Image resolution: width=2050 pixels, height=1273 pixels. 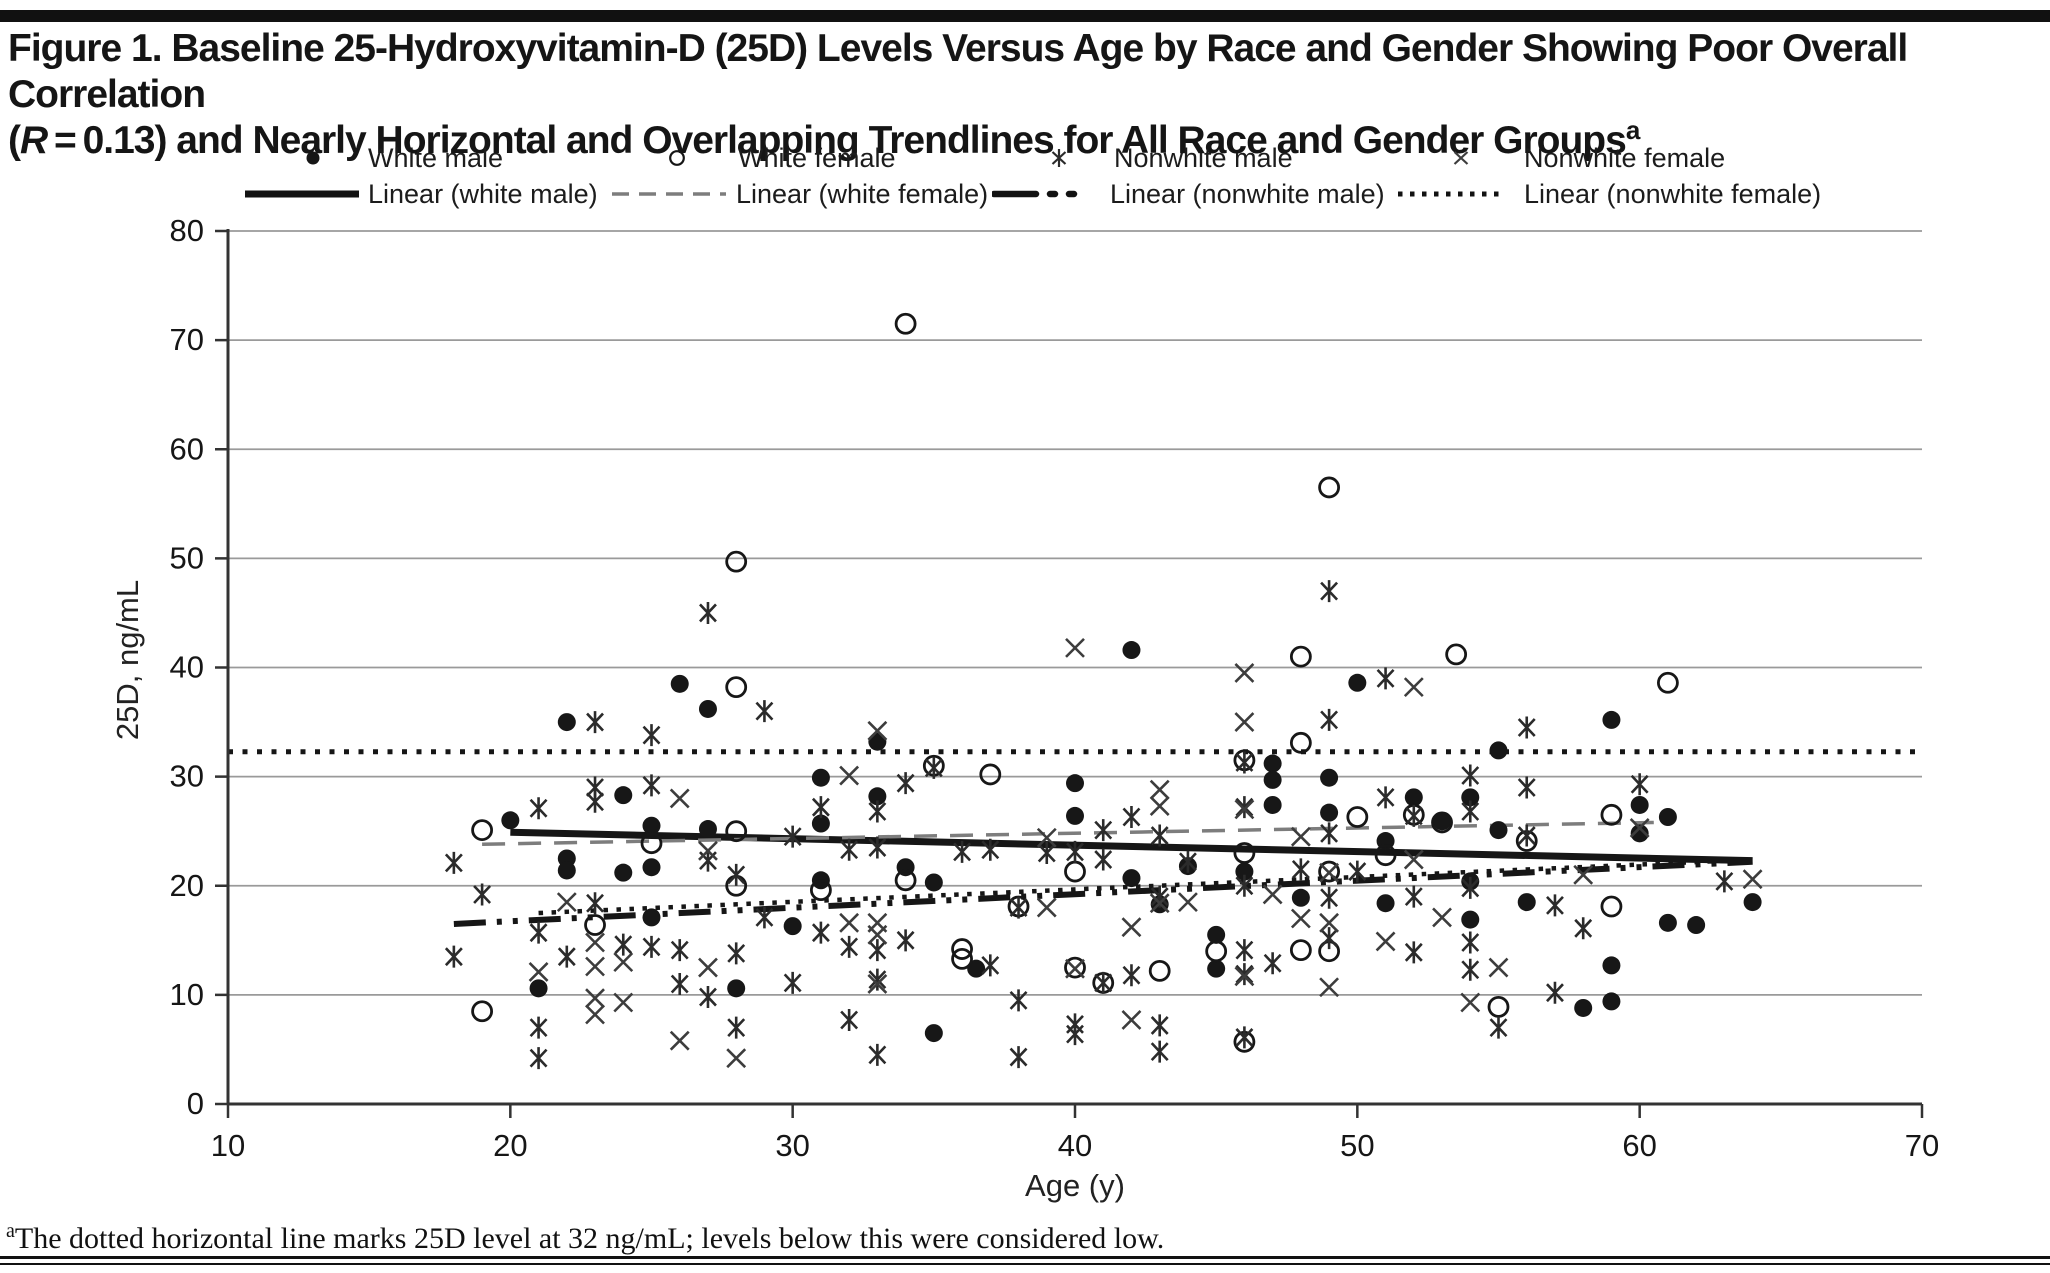 I want to click on trendline-dashed, so click(x=1068, y=833).